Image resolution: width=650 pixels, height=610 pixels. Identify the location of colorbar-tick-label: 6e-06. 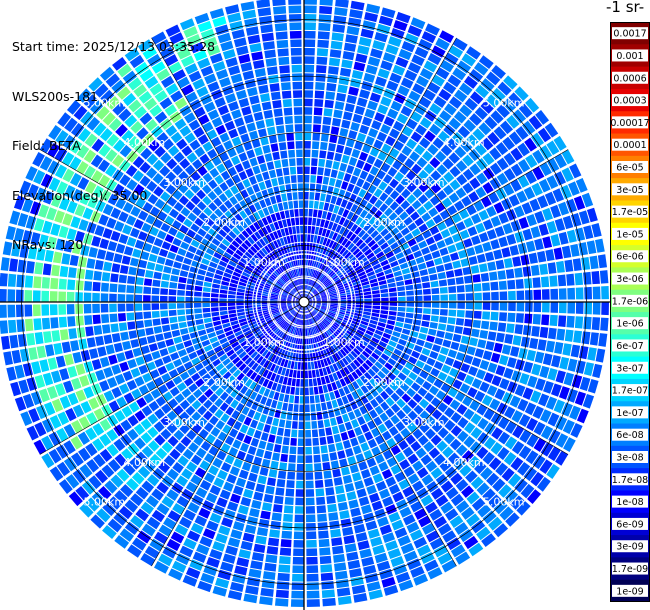
(629, 257).